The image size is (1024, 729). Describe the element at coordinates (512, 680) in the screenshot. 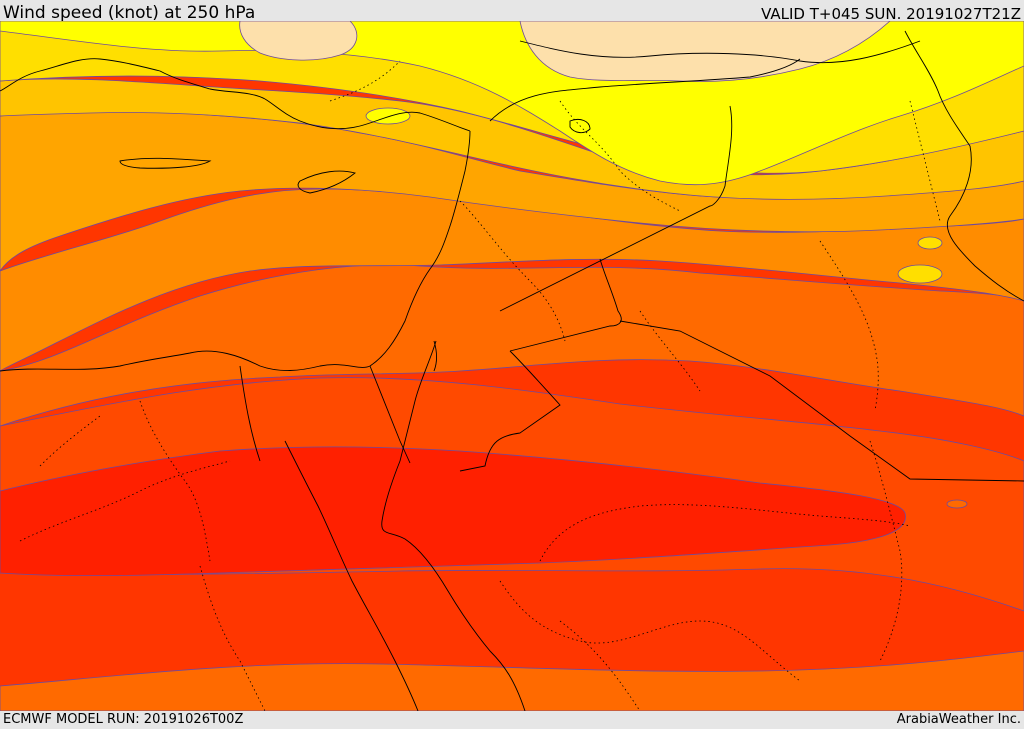

I see `band-bottom-orange` at that location.